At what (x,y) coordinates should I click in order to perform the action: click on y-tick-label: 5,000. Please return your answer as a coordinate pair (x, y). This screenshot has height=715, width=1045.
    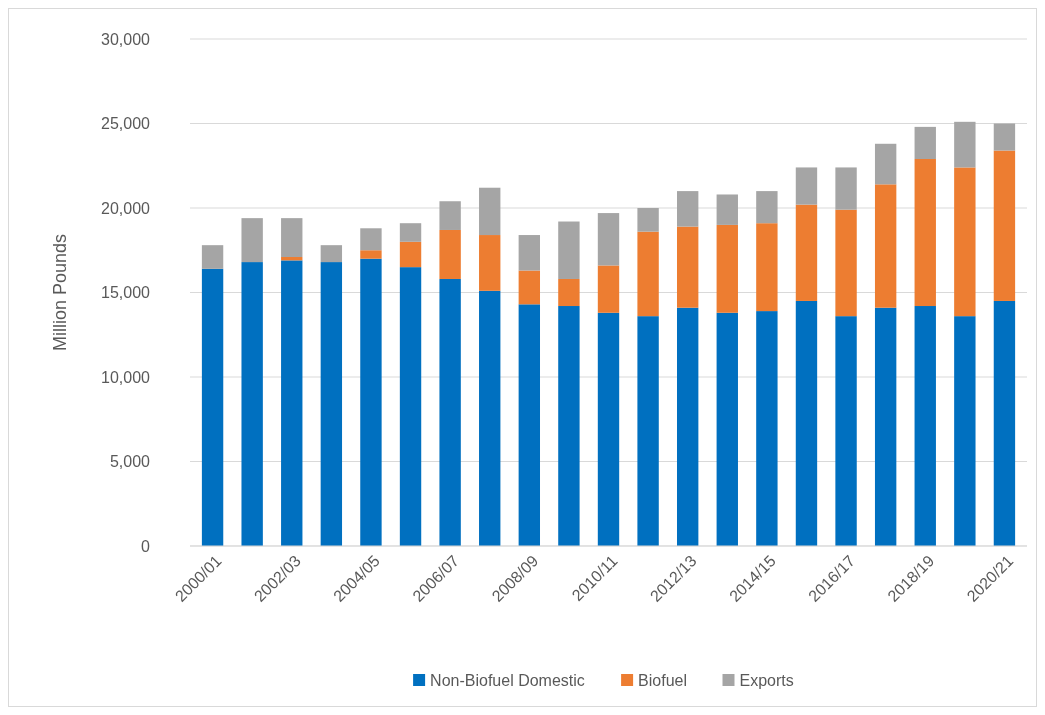
    Looking at the image, I should click on (130, 462).